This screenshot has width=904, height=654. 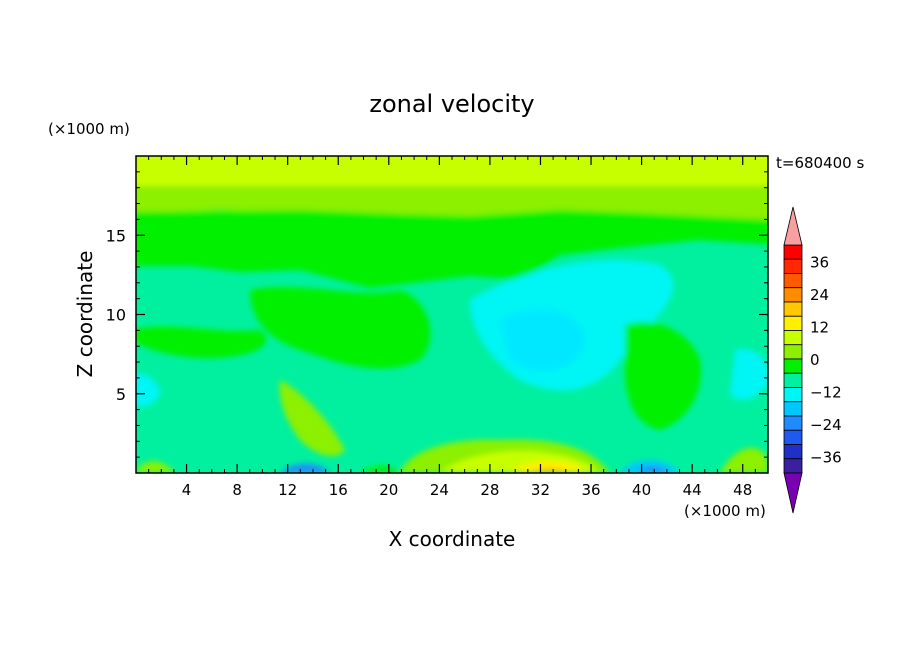 I want to click on x-tick-label: 40, so click(x=641, y=490).